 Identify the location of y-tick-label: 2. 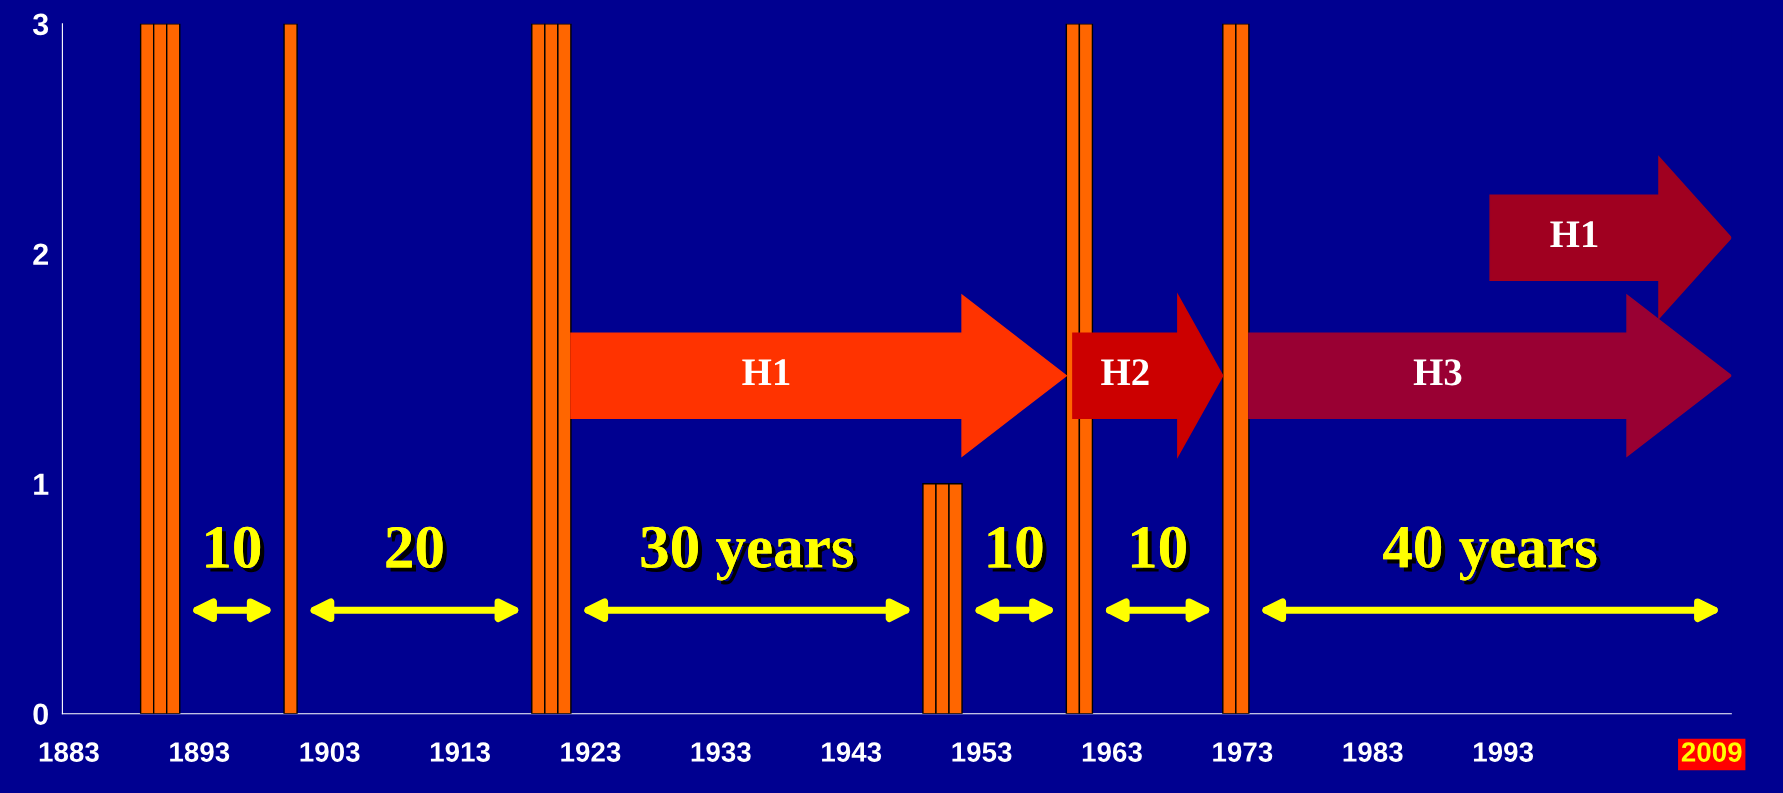
(40, 254).